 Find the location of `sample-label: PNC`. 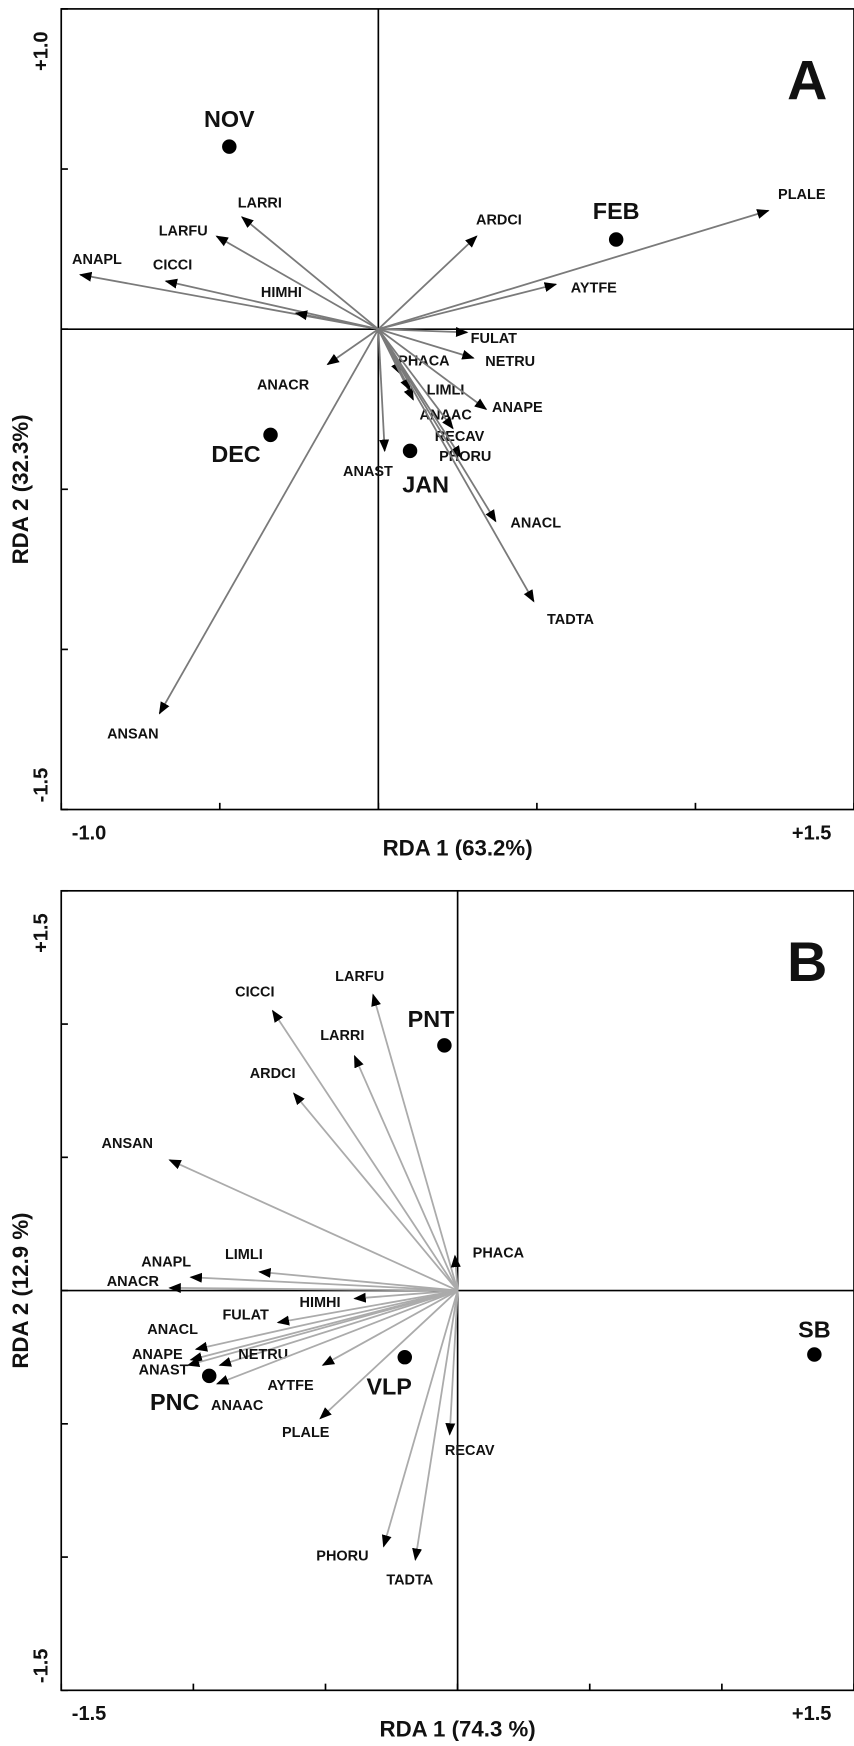

sample-label: PNC is located at coordinates (174, 1402).